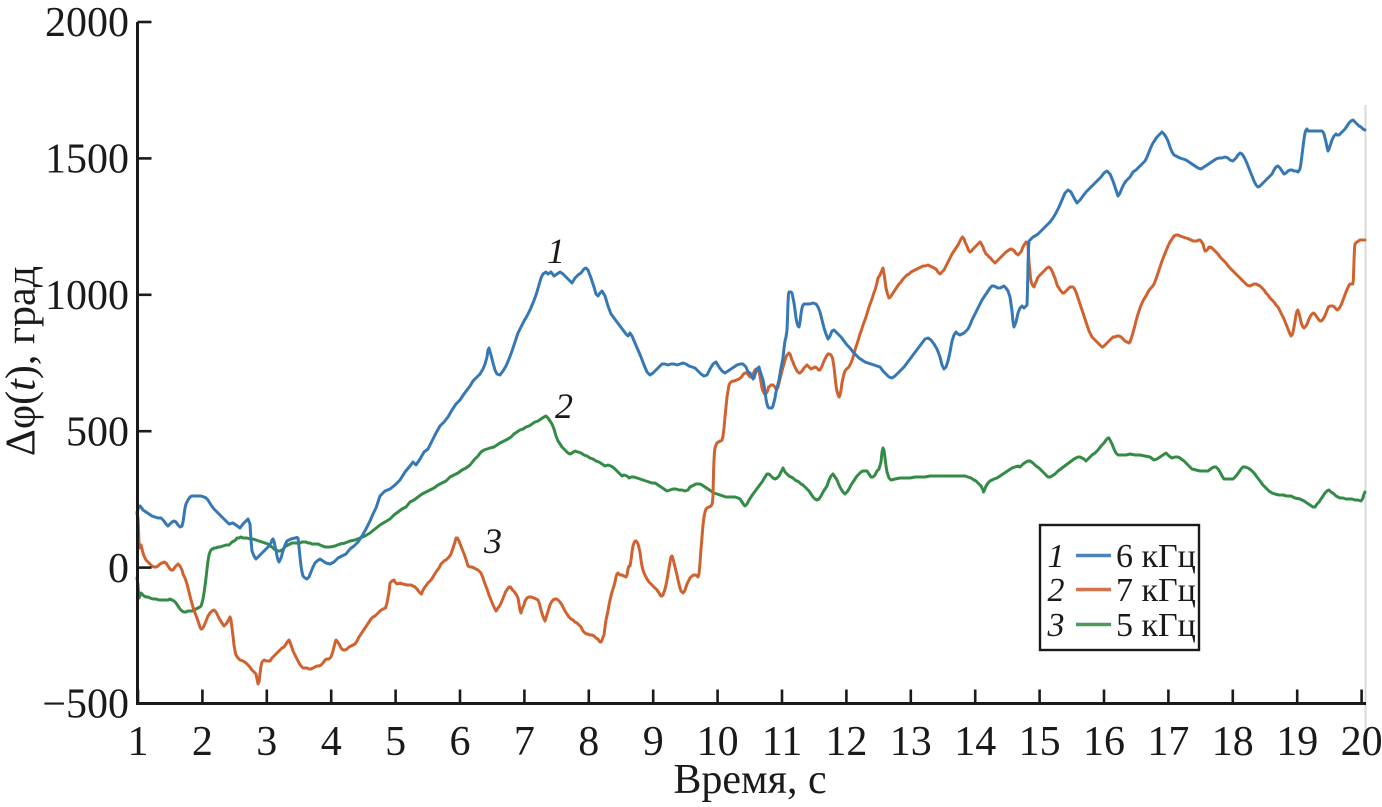 This screenshot has height=807, width=1382. I want to click on svg-text: 7 кГц, so click(1156, 590).